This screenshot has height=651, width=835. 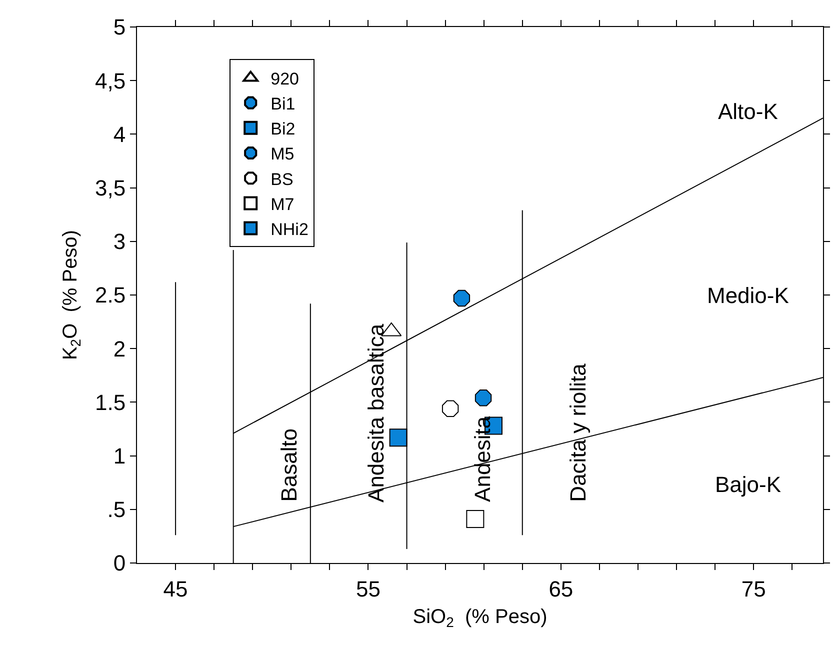 What do you see at coordinates (110, 402) in the screenshot?
I see `y-tick-label: 1.5` at bounding box center [110, 402].